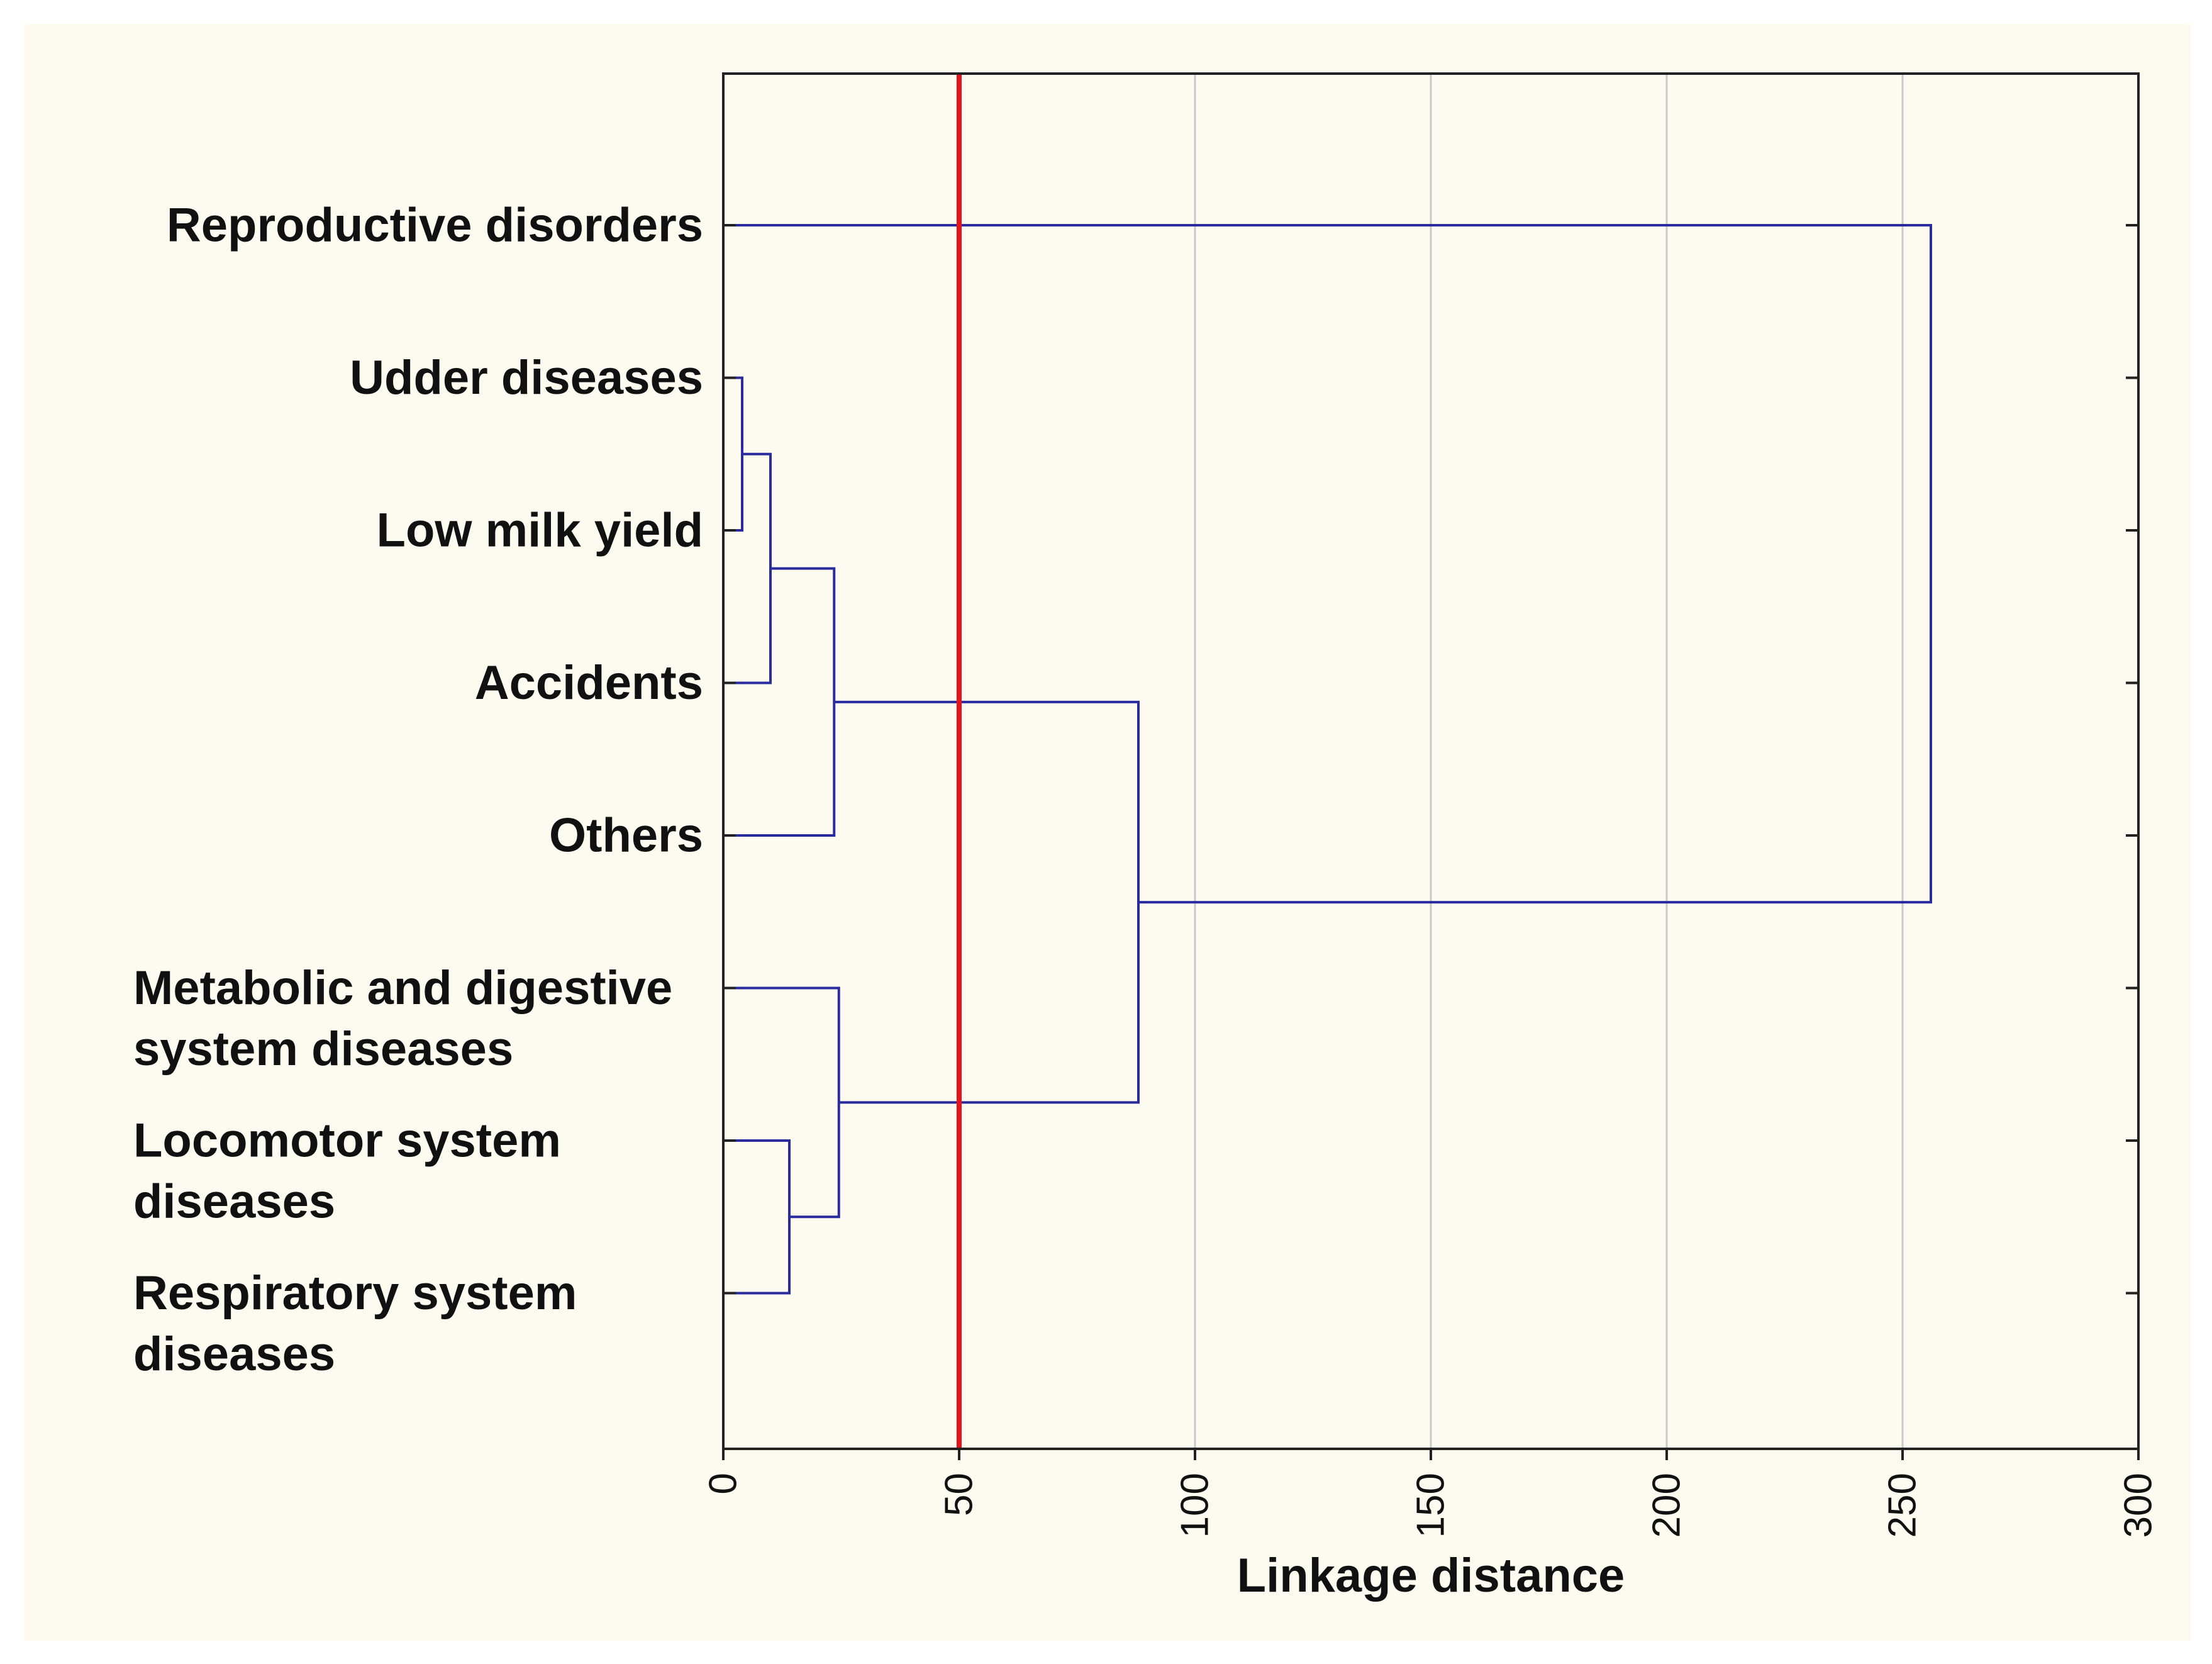 The image size is (2212, 1664). I want to click on x-tick-label-100: 100, so click(1195, 1505).